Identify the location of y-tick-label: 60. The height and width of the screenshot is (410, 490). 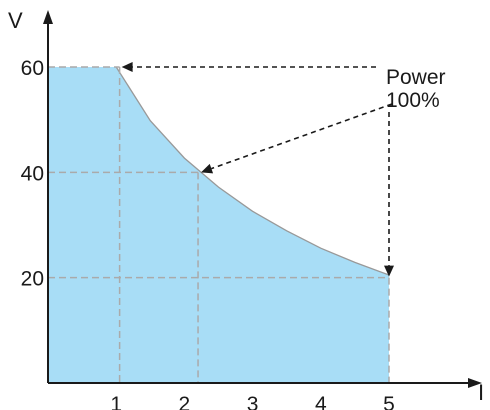
(32, 68).